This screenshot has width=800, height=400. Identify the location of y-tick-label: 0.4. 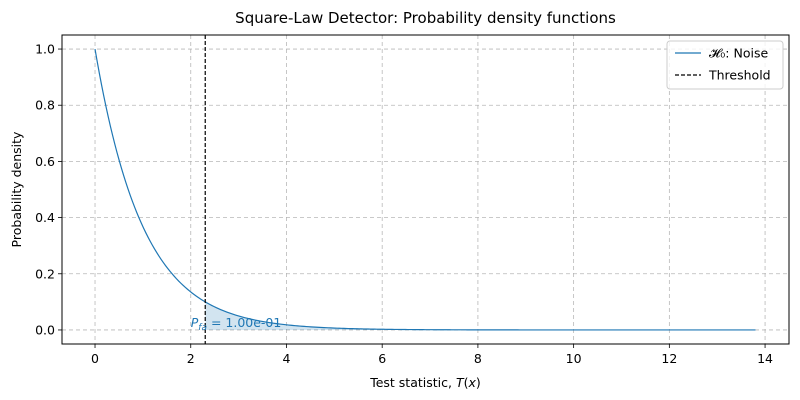
(45, 217).